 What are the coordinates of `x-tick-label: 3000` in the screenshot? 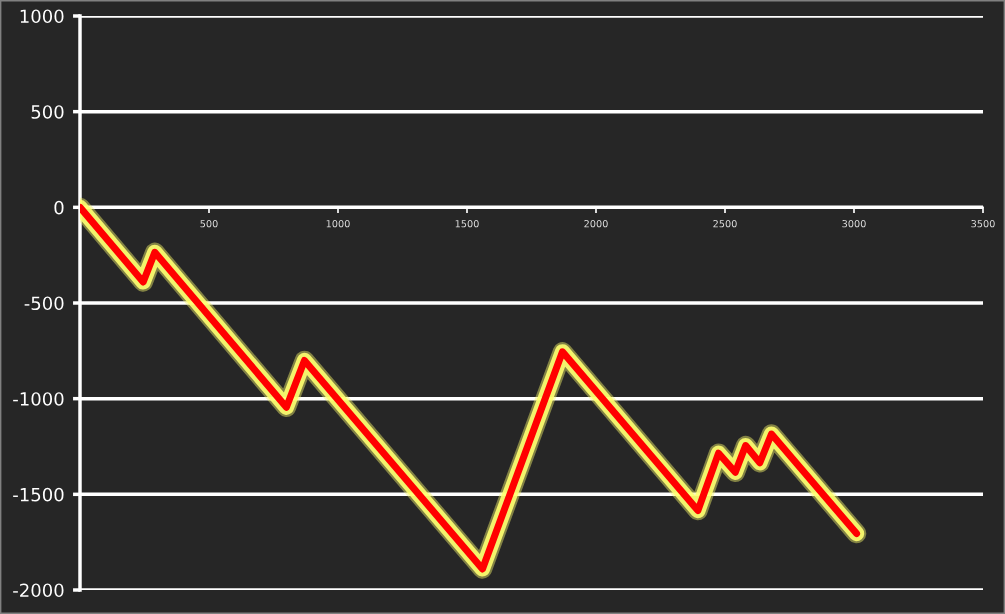 It's located at (854, 224).